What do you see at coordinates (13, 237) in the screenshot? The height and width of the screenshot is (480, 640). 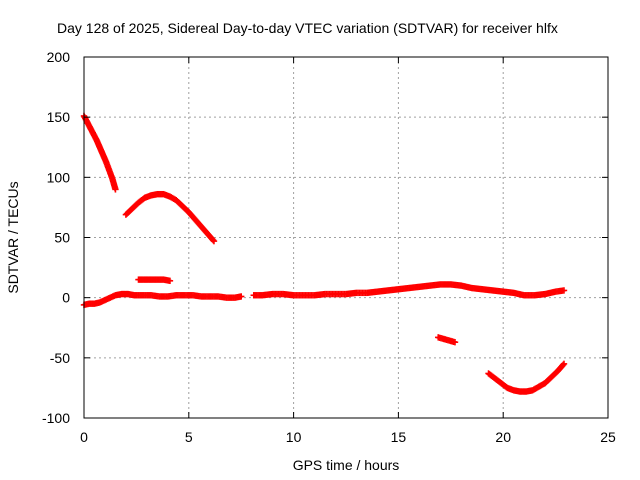 I see `y-axis-label: SDTVAR / TECUs` at bounding box center [13, 237].